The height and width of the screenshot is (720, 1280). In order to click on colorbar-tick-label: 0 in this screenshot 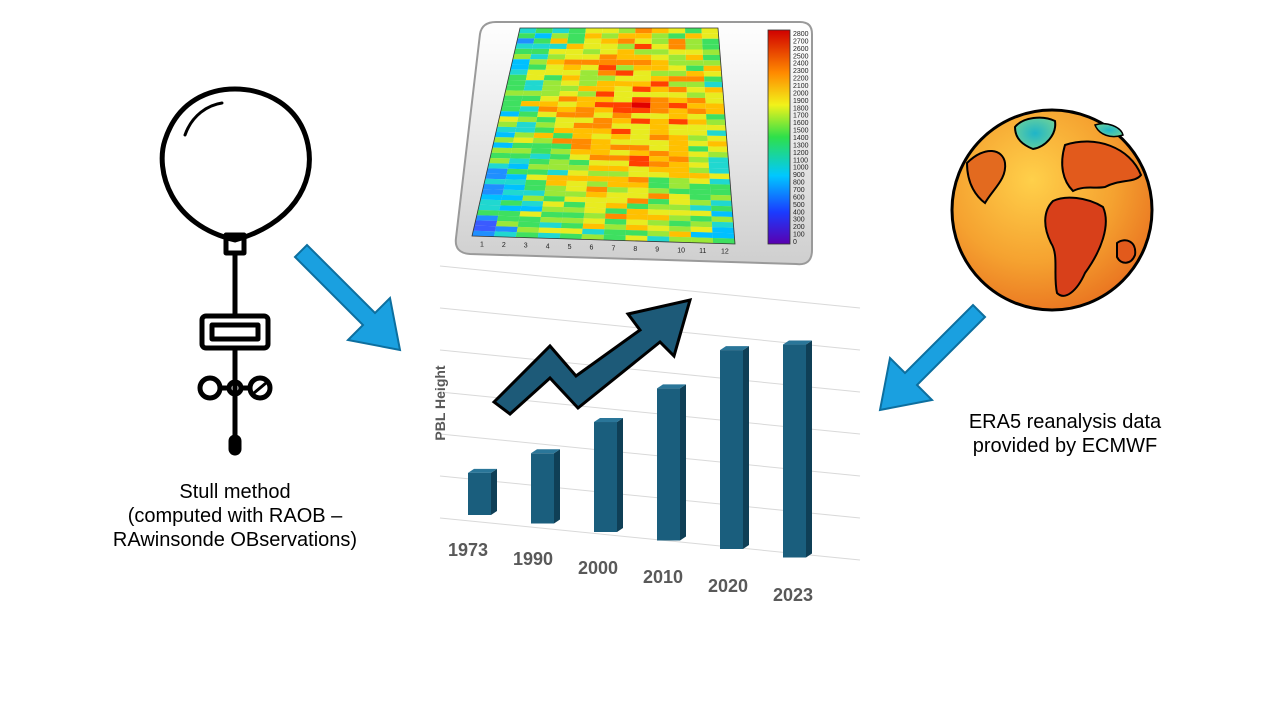, I will do `click(795, 242)`.